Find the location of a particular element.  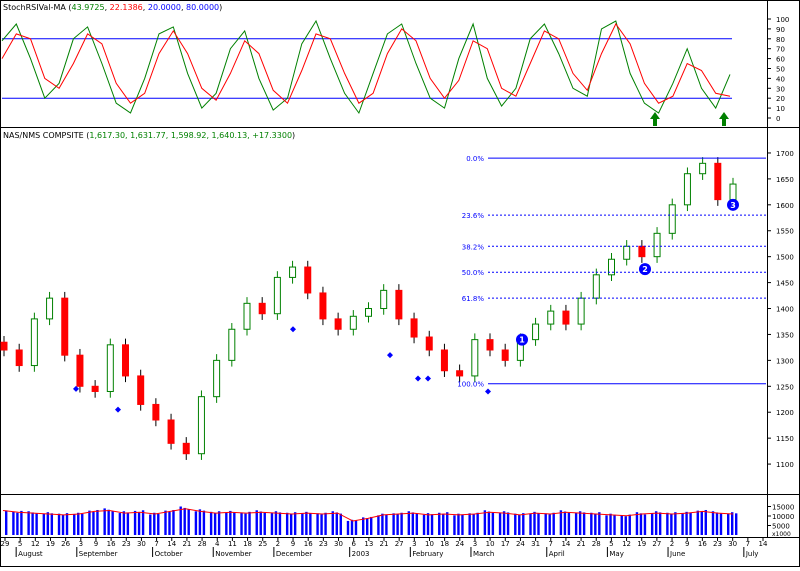

volume-unit-label: x1000 is located at coordinates (781, 534).